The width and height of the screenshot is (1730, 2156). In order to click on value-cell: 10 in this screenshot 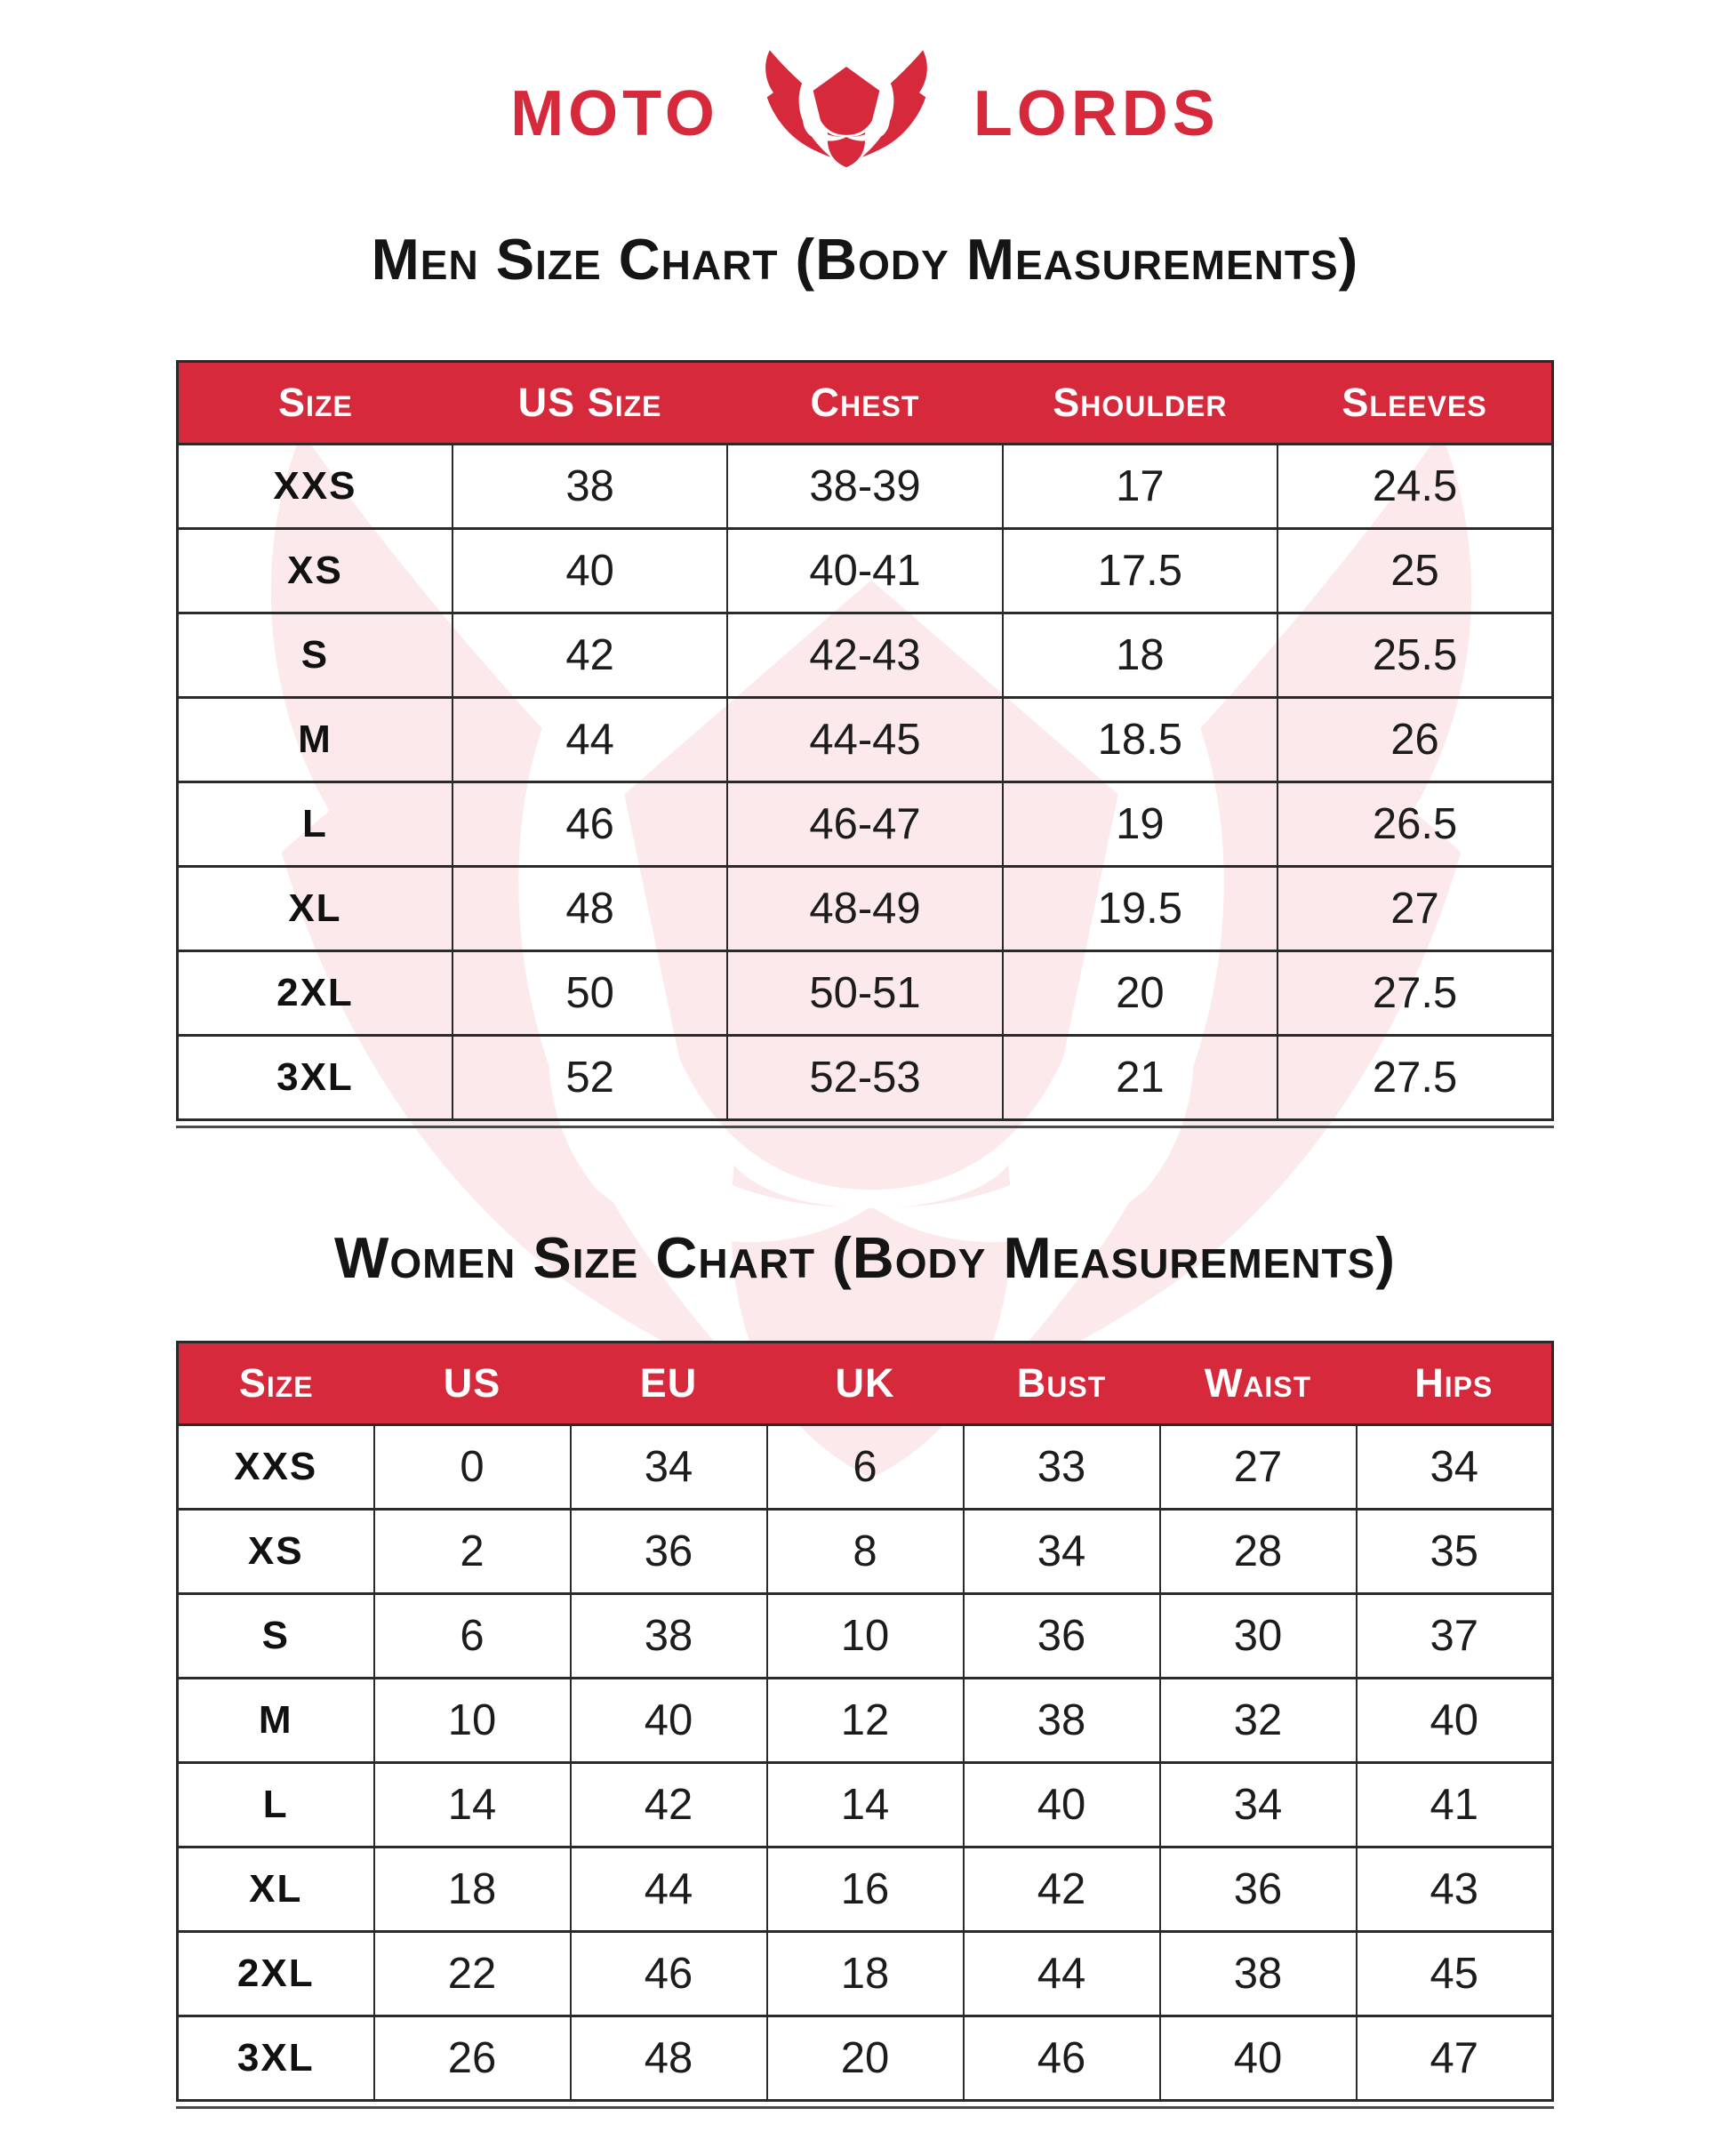, I will do `click(865, 1636)`.